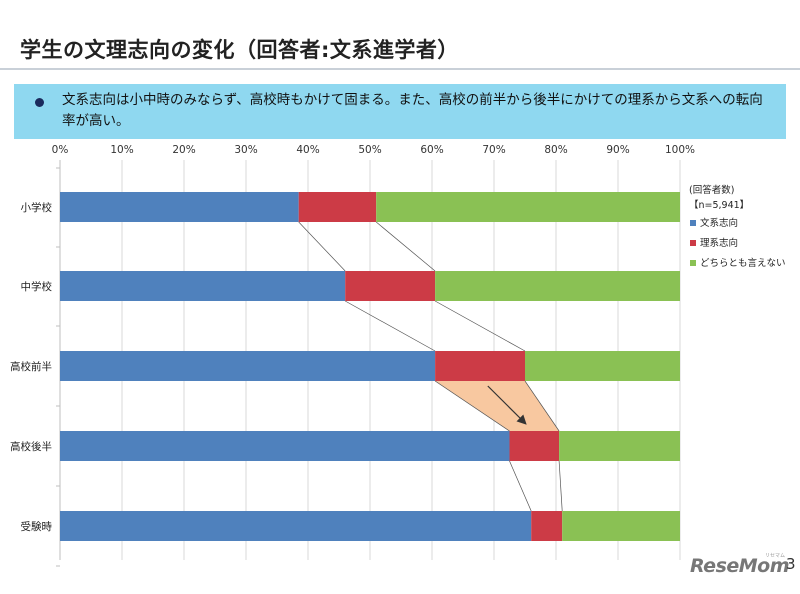 The width and height of the screenshot is (800, 594). Describe the element at coordinates (719, 223) in the screenshot. I see `legend-label: 文系志向` at that location.